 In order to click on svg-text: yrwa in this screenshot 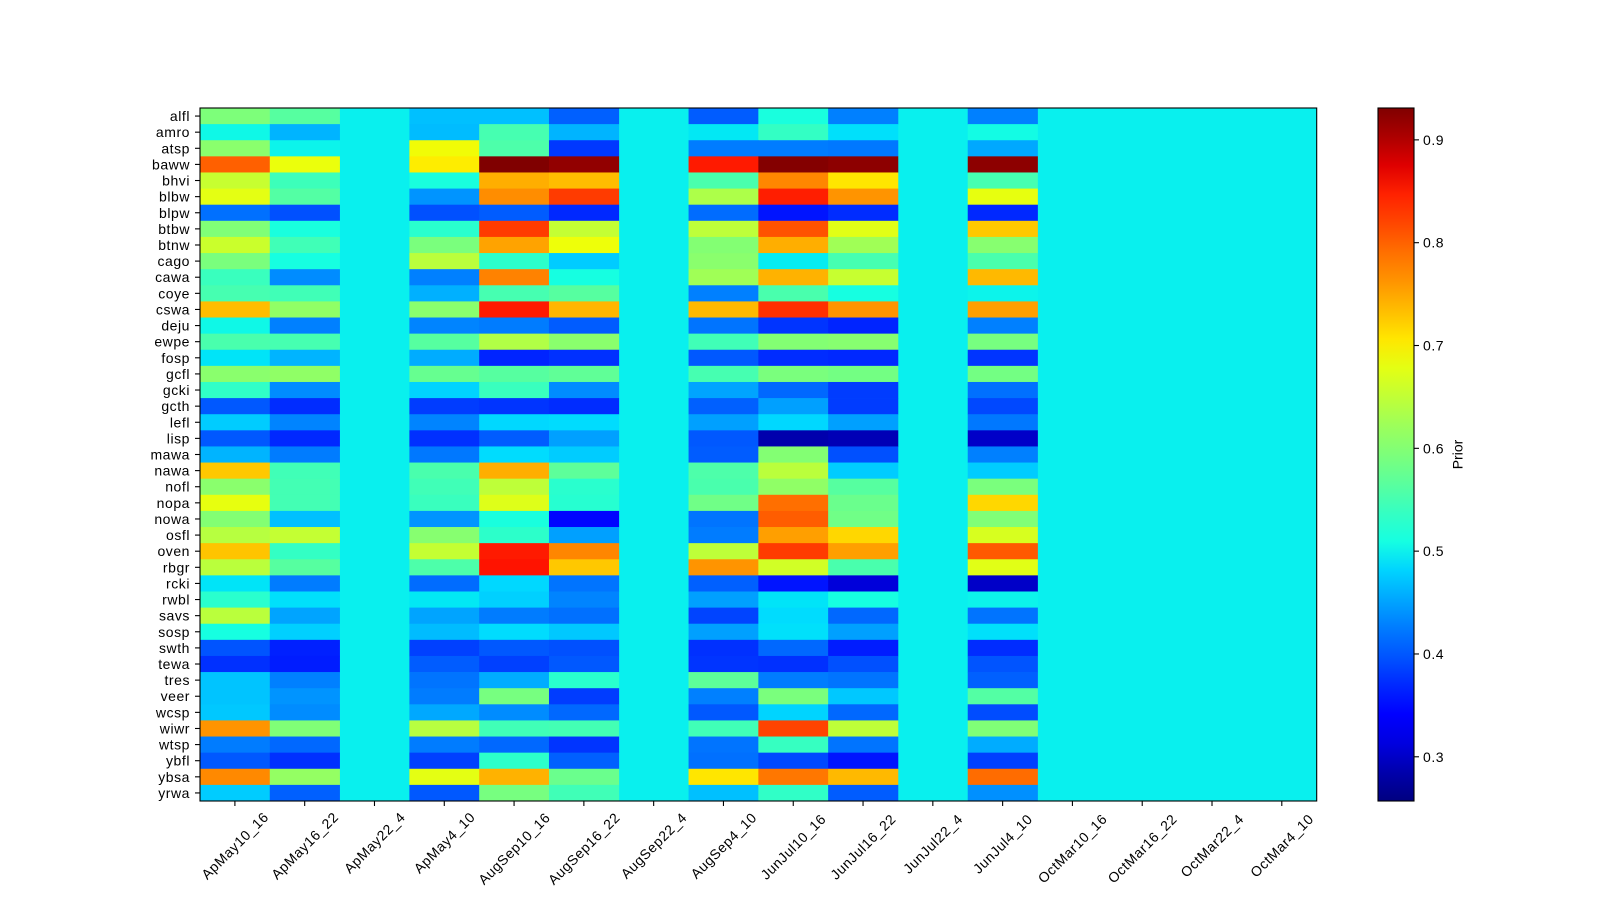, I will do `click(174, 793)`.